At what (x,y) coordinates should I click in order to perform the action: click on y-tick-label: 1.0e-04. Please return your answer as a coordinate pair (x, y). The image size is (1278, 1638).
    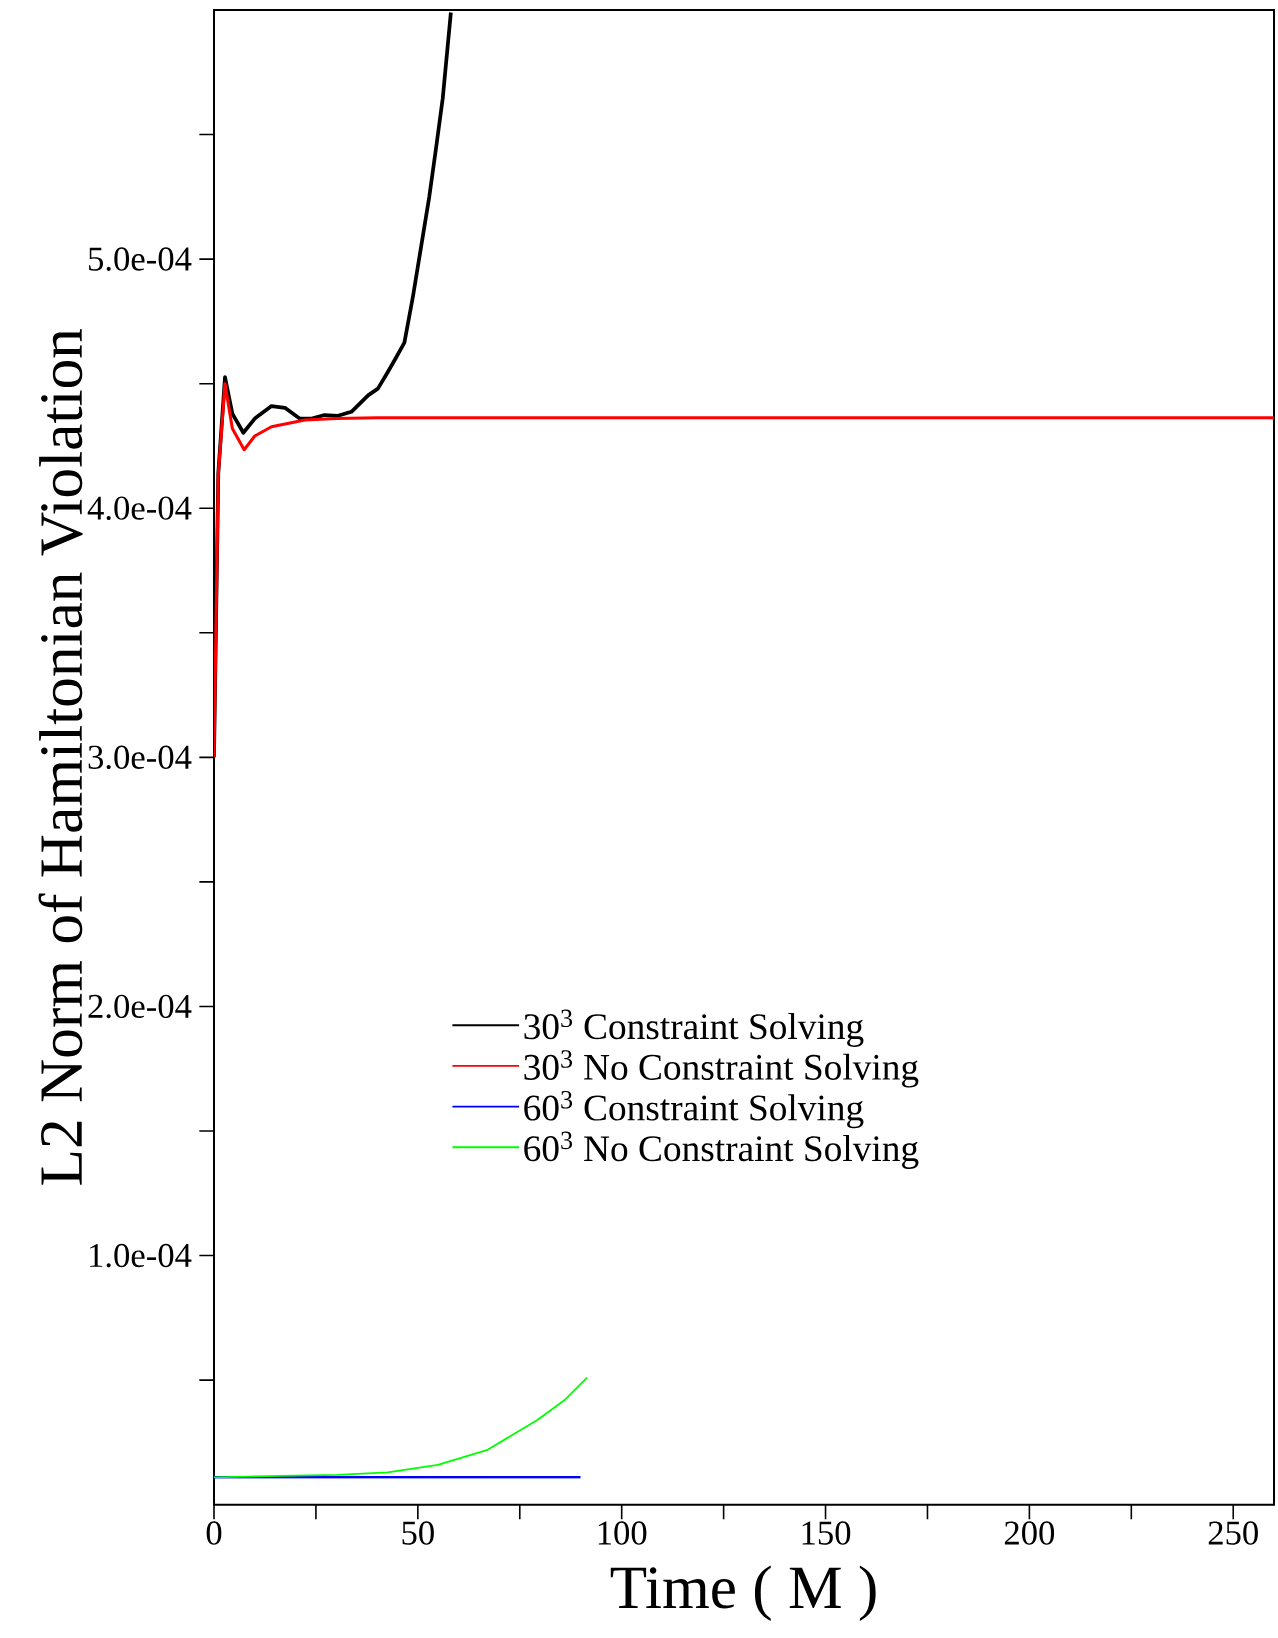
    Looking at the image, I should click on (141, 1255).